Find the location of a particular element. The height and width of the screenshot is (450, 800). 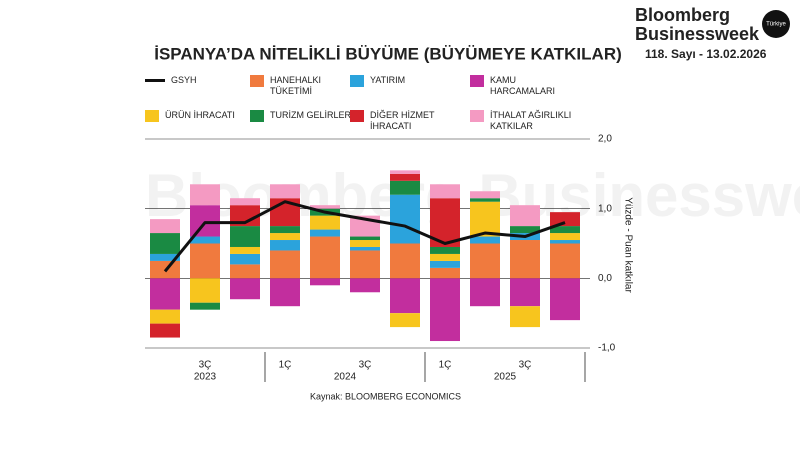

legend-item: KAMU HARCAMALARI is located at coordinates (525, 86).